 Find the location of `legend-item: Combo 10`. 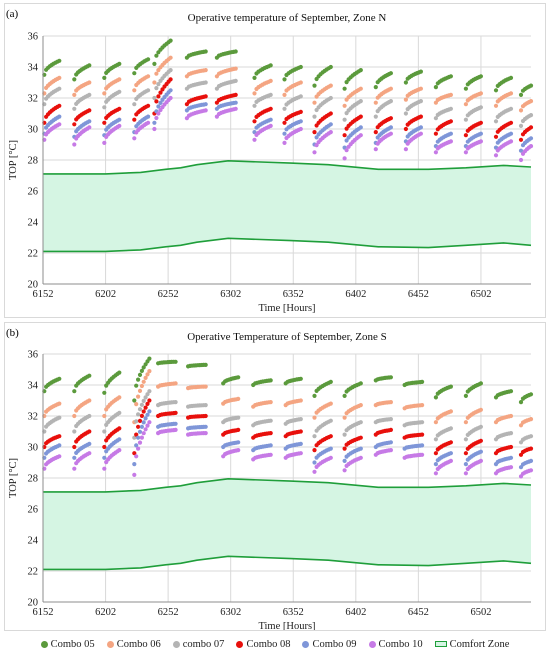

legend-item: Combo 10 is located at coordinates (395, 644).